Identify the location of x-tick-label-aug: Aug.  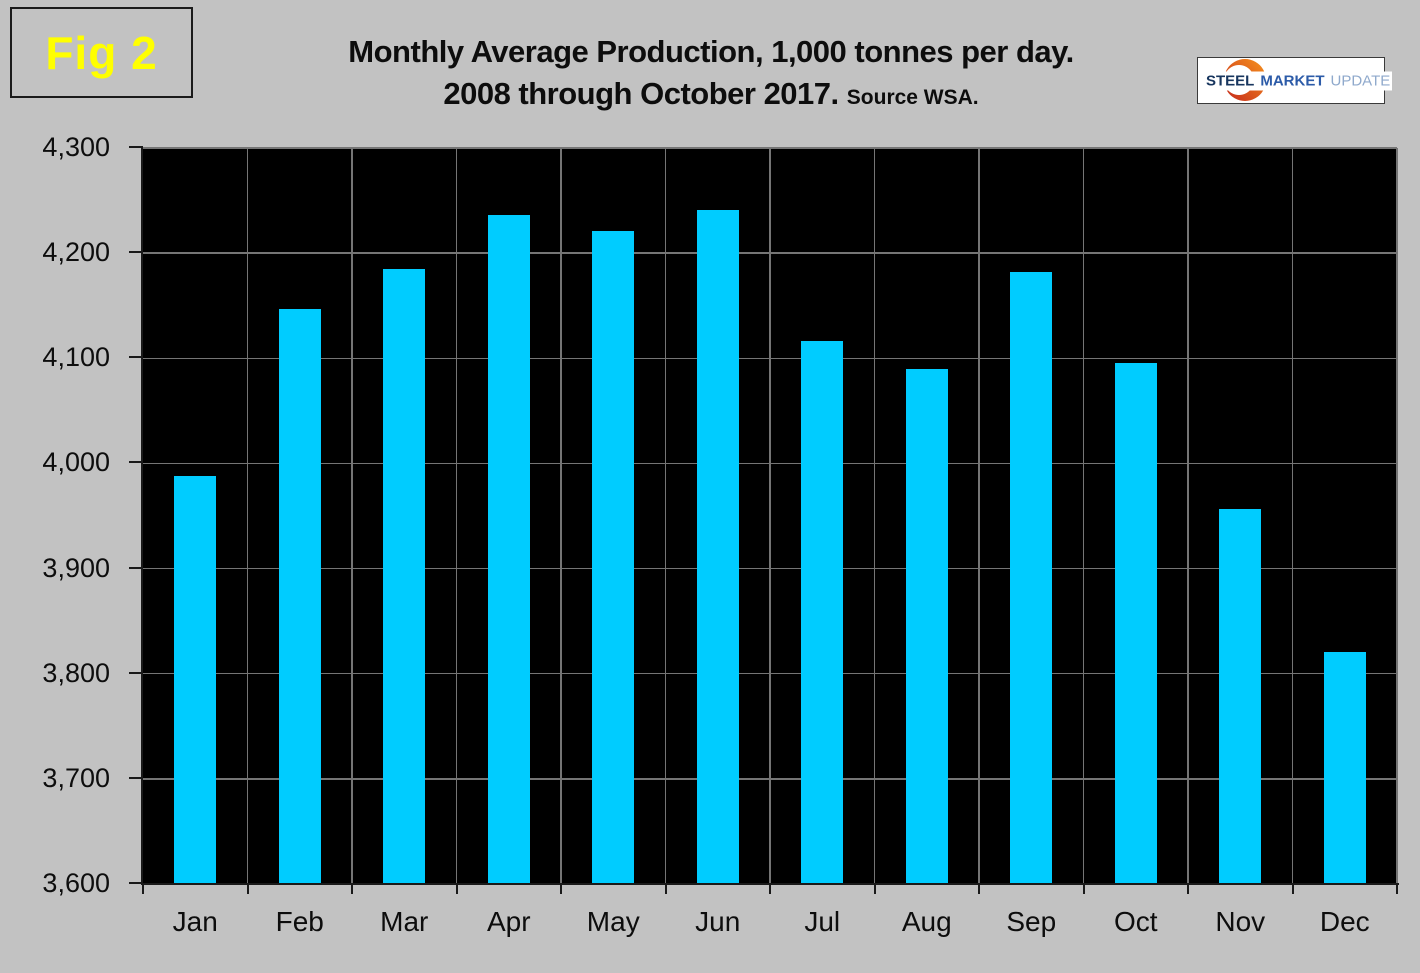
(926, 921).